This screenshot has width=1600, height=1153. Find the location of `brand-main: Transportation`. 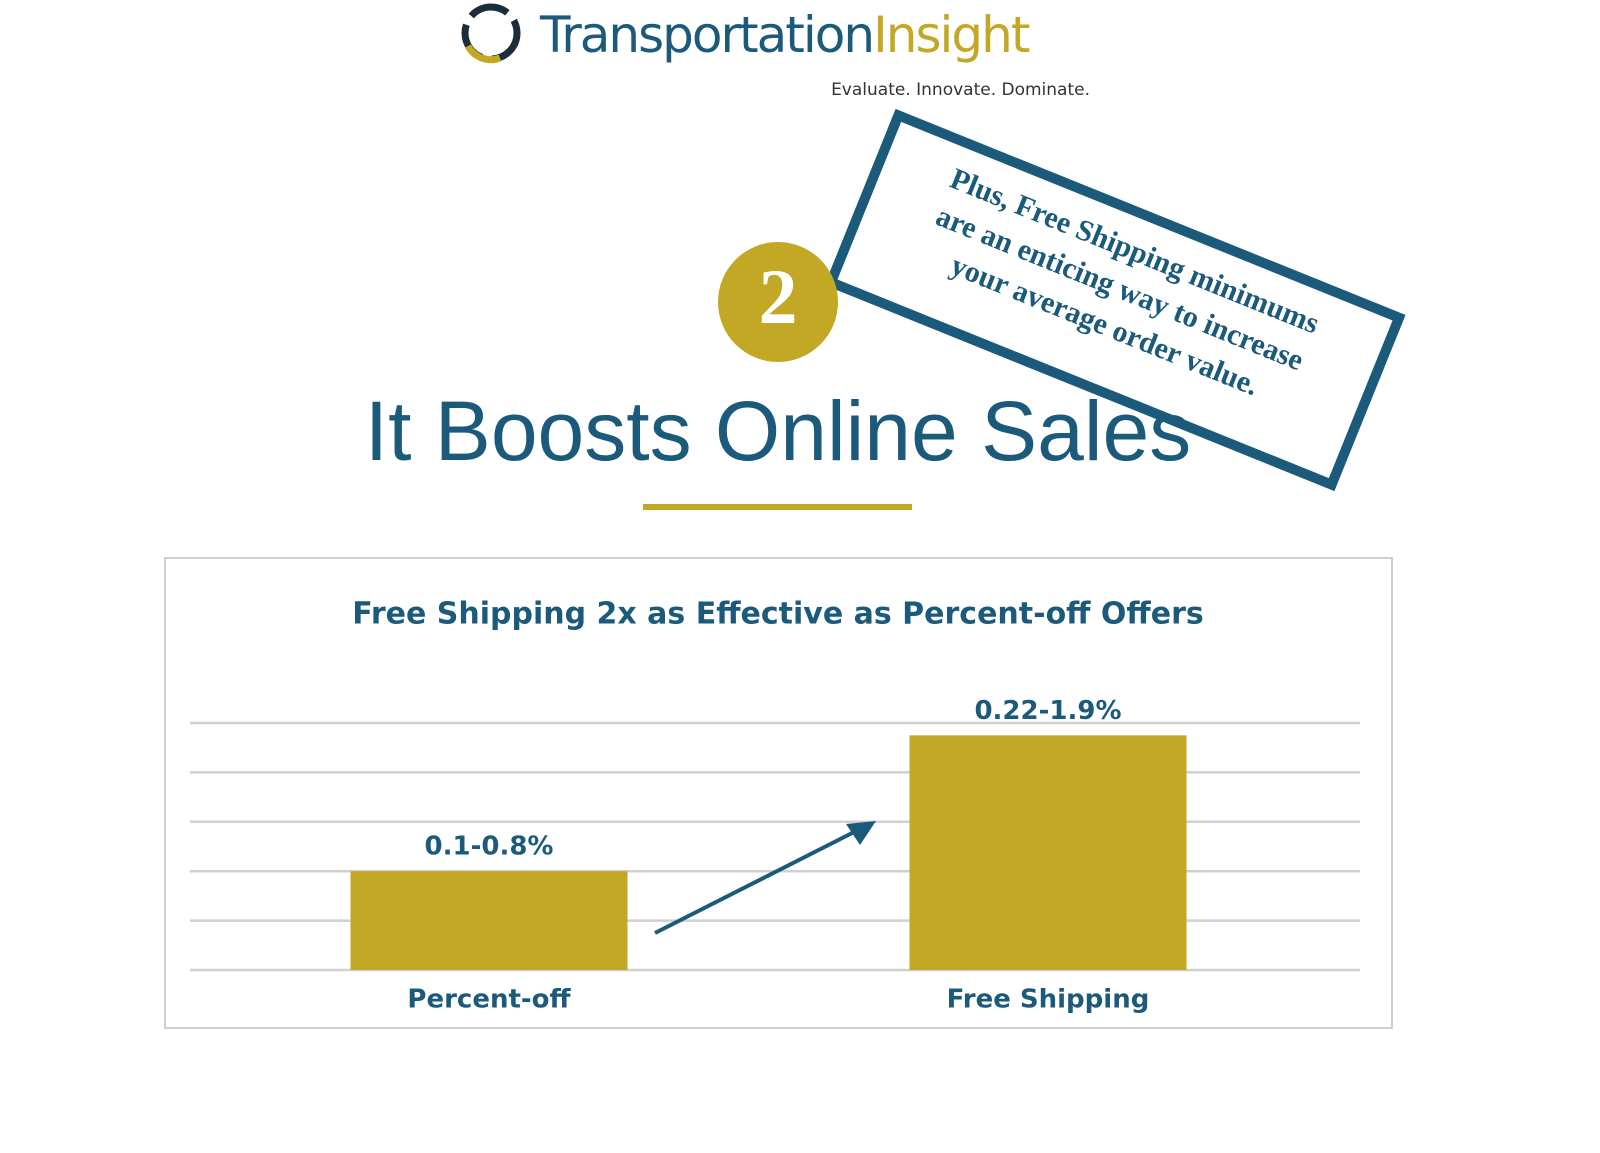

brand-main: Transportation is located at coordinates (706, 35).